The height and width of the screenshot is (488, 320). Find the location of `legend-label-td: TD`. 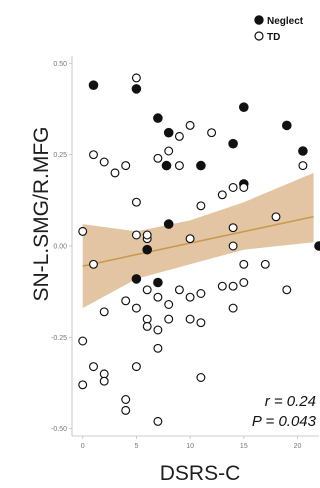

legend-label-td: TD is located at coordinates (273, 37).